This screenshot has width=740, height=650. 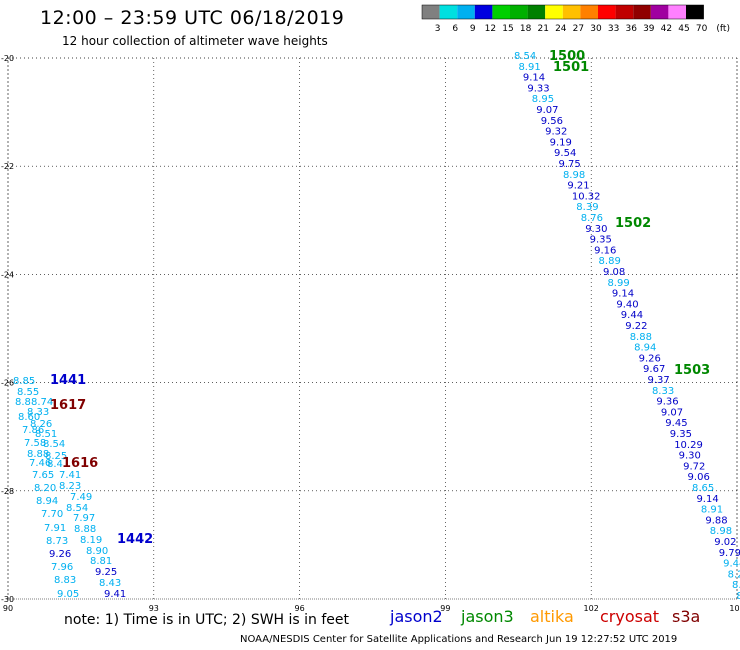 I want to click on lat-tick-label: -30, so click(x=7, y=599).